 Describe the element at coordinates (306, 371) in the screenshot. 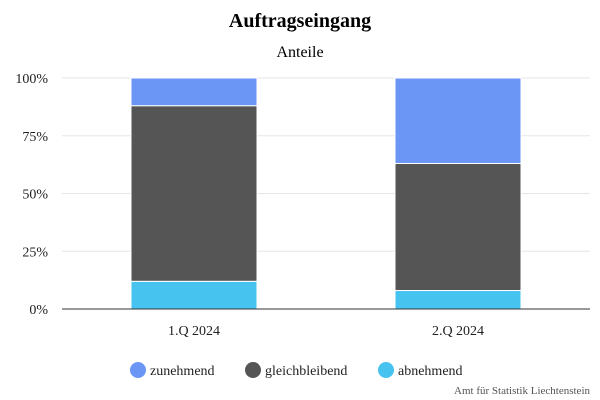

I see `legend-label-gleichbleibend: gleichbleibend` at that location.